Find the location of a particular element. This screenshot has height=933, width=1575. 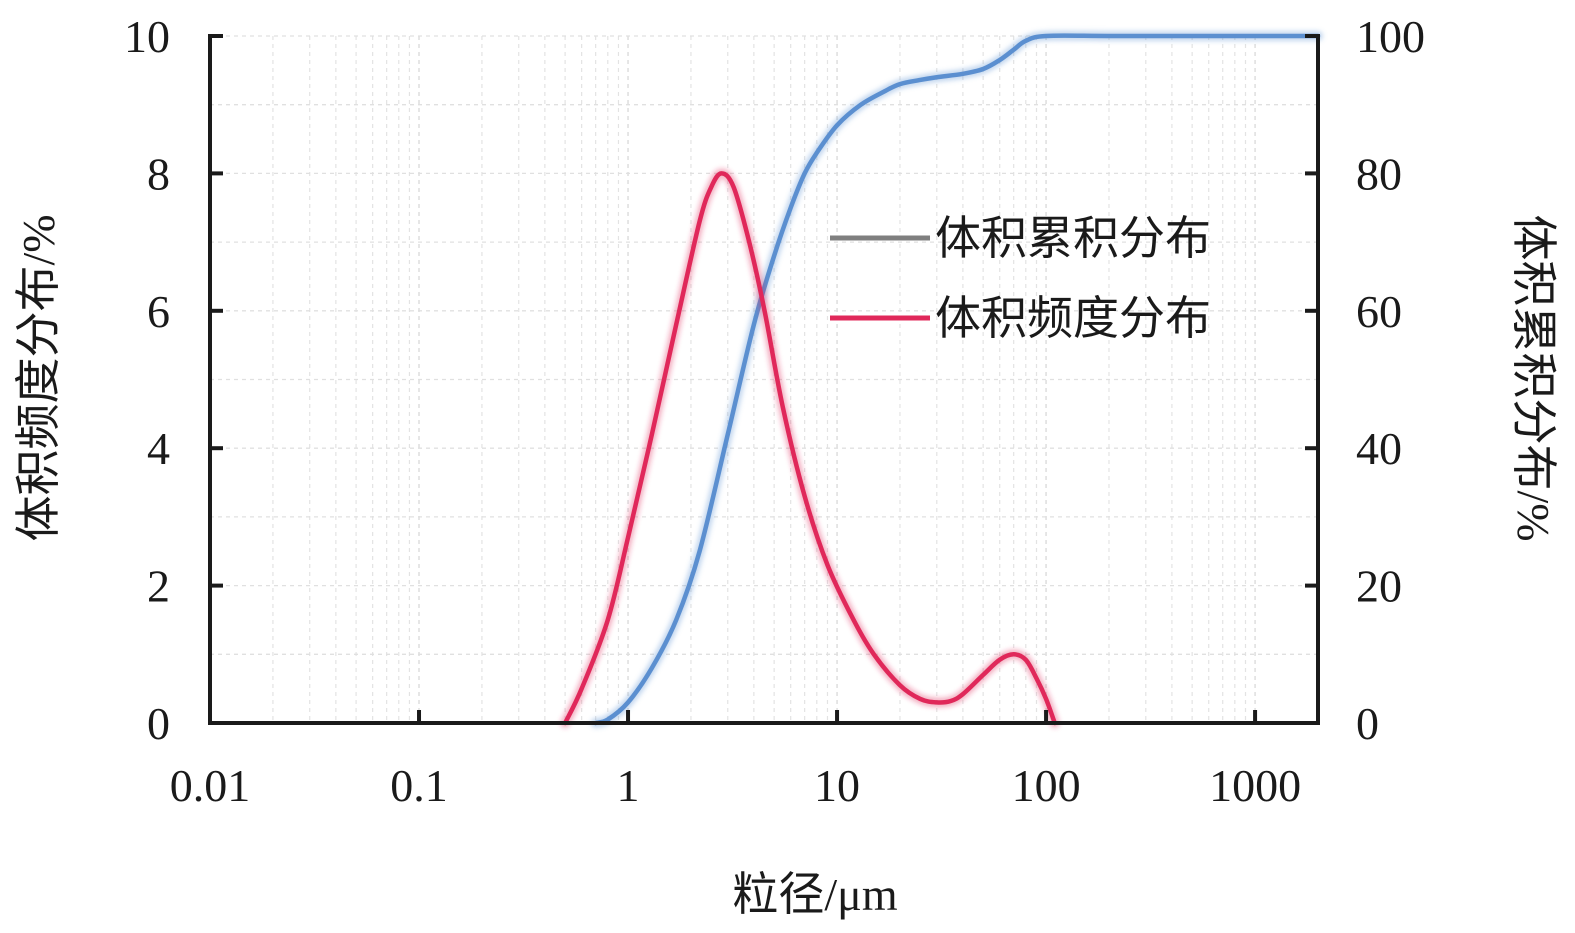

y-right-tick-label: 80 is located at coordinates (1379, 173).